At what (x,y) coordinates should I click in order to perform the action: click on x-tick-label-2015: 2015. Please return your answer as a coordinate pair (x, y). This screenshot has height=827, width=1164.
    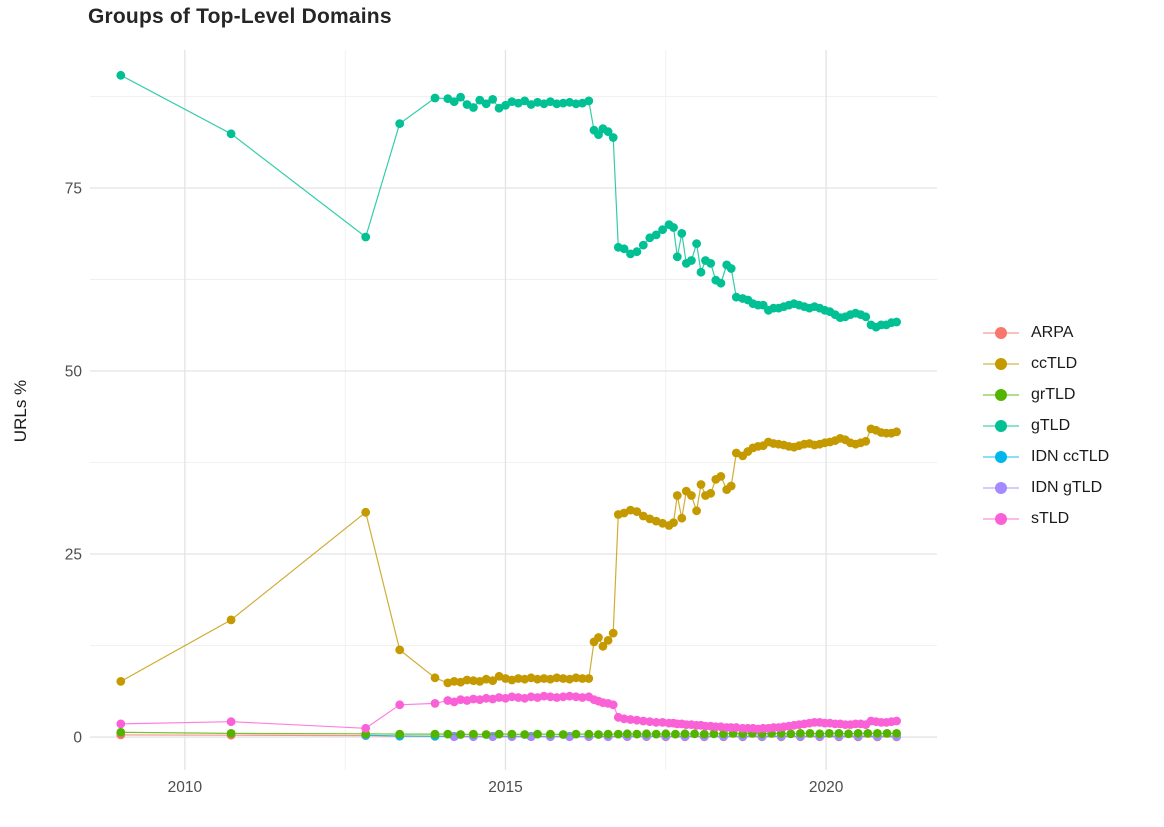
    Looking at the image, I should click on (505, 787).